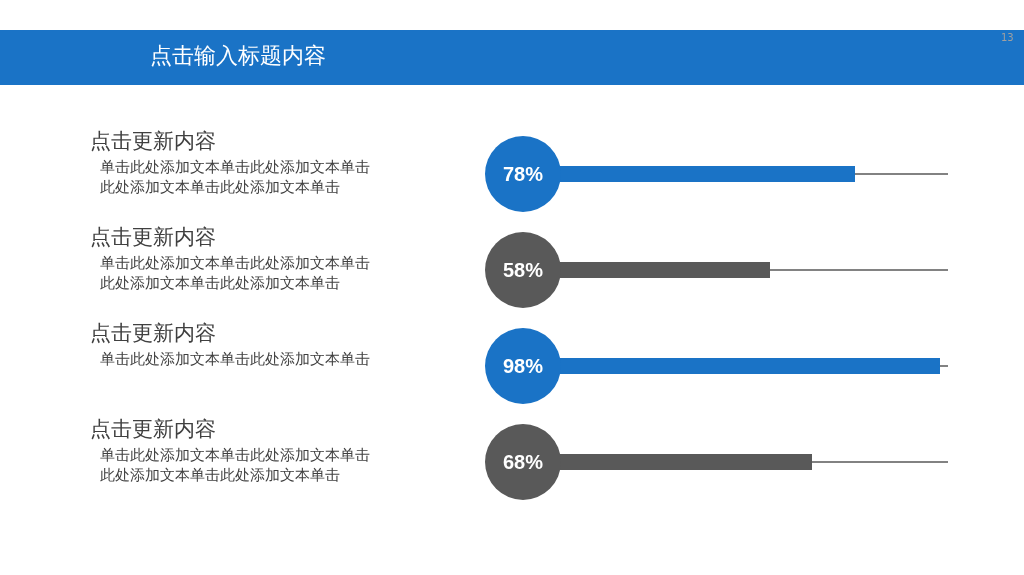 The image size is (1024, 575). Describe the element at coordinates (235, 359) in the screenshot. I see `text: 单击此处添加文本单击此处添加文本单击` at that location.